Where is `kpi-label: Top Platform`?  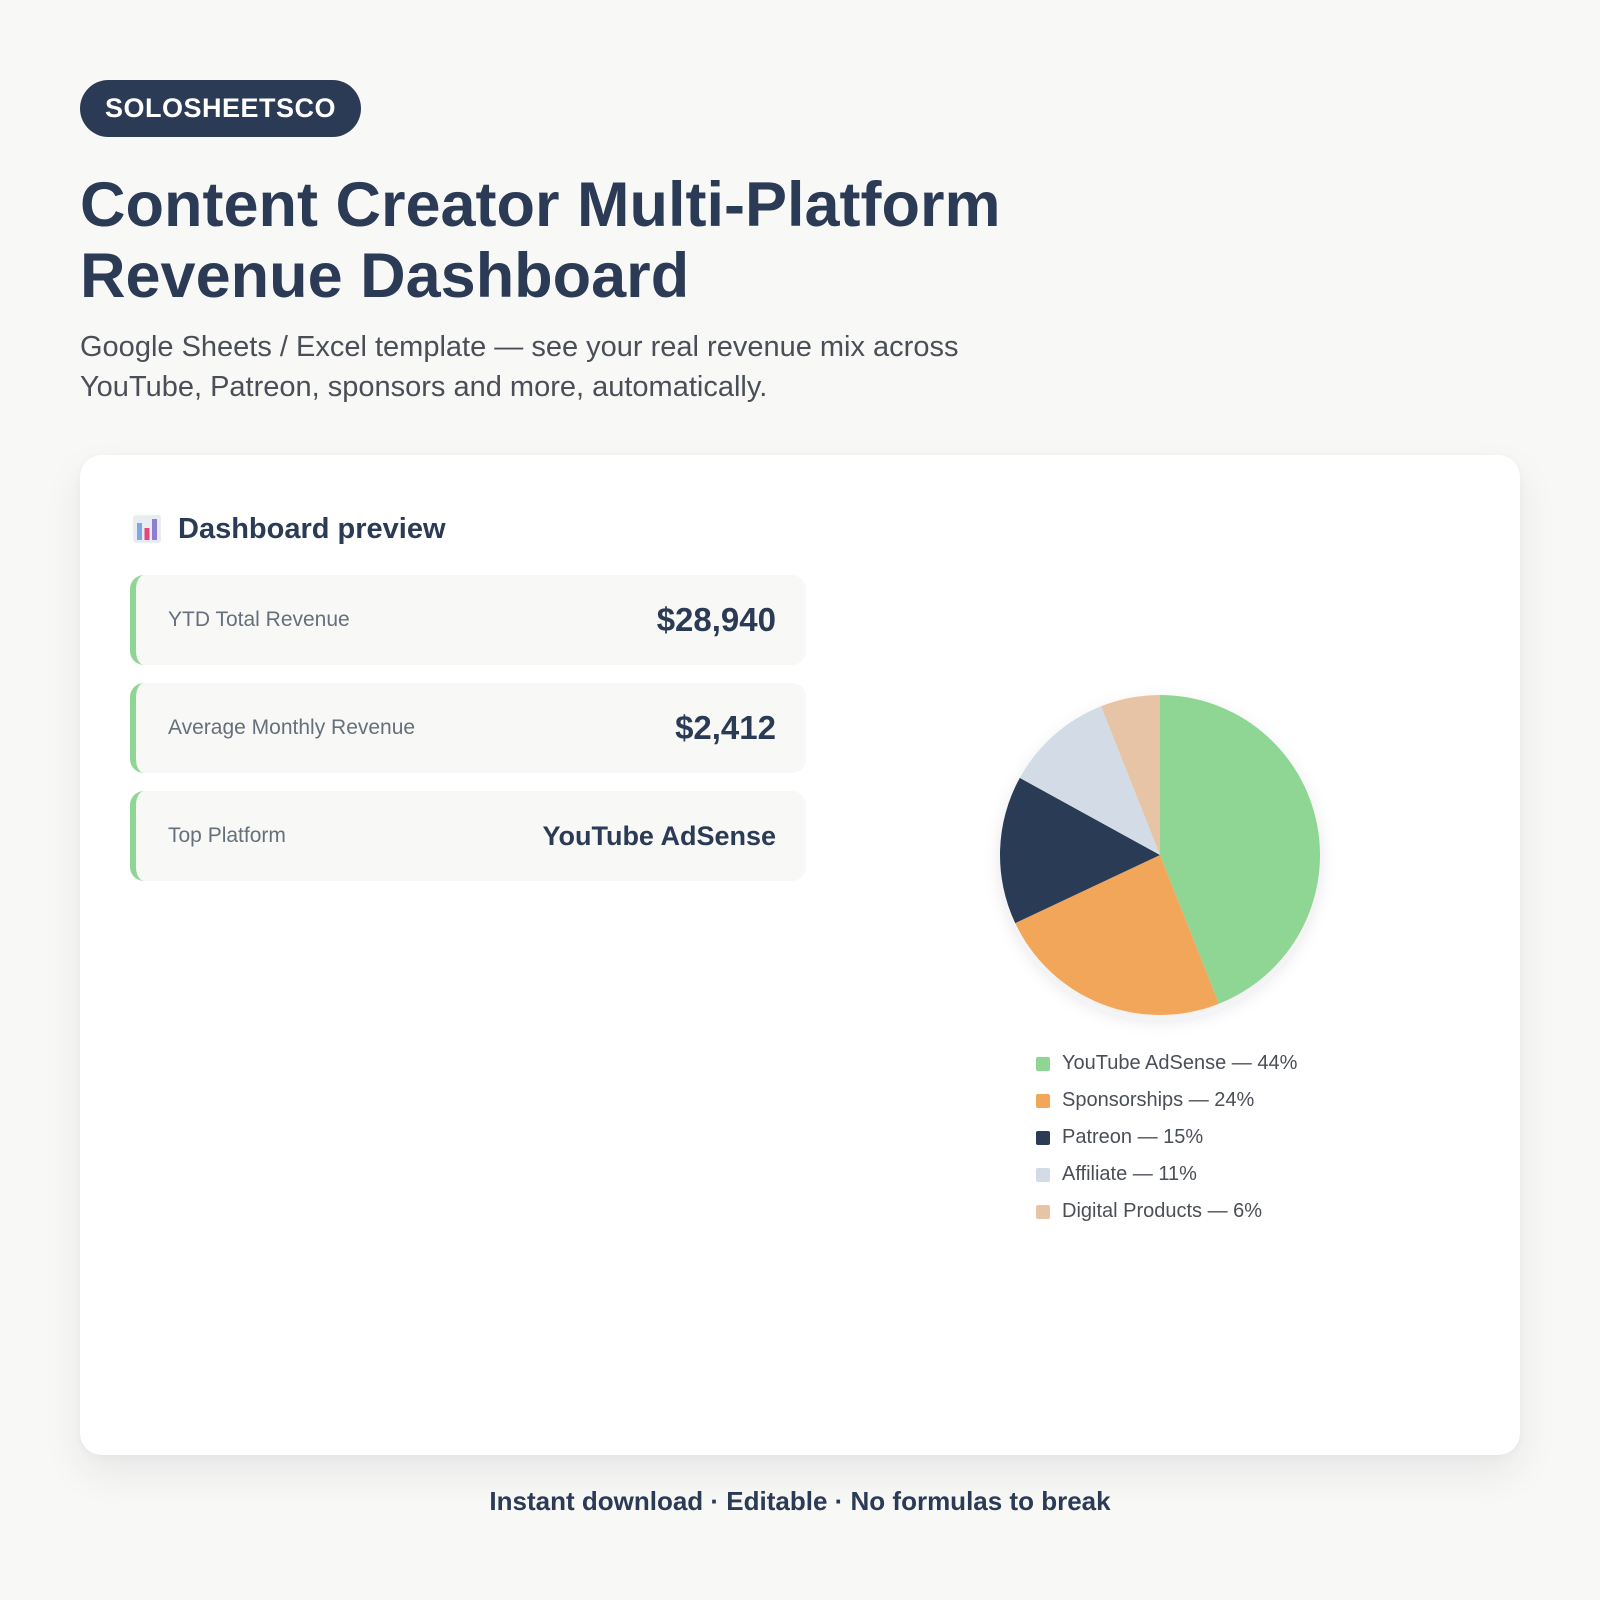 kpi-label: Top Platform is located at coordinates (227, 835).